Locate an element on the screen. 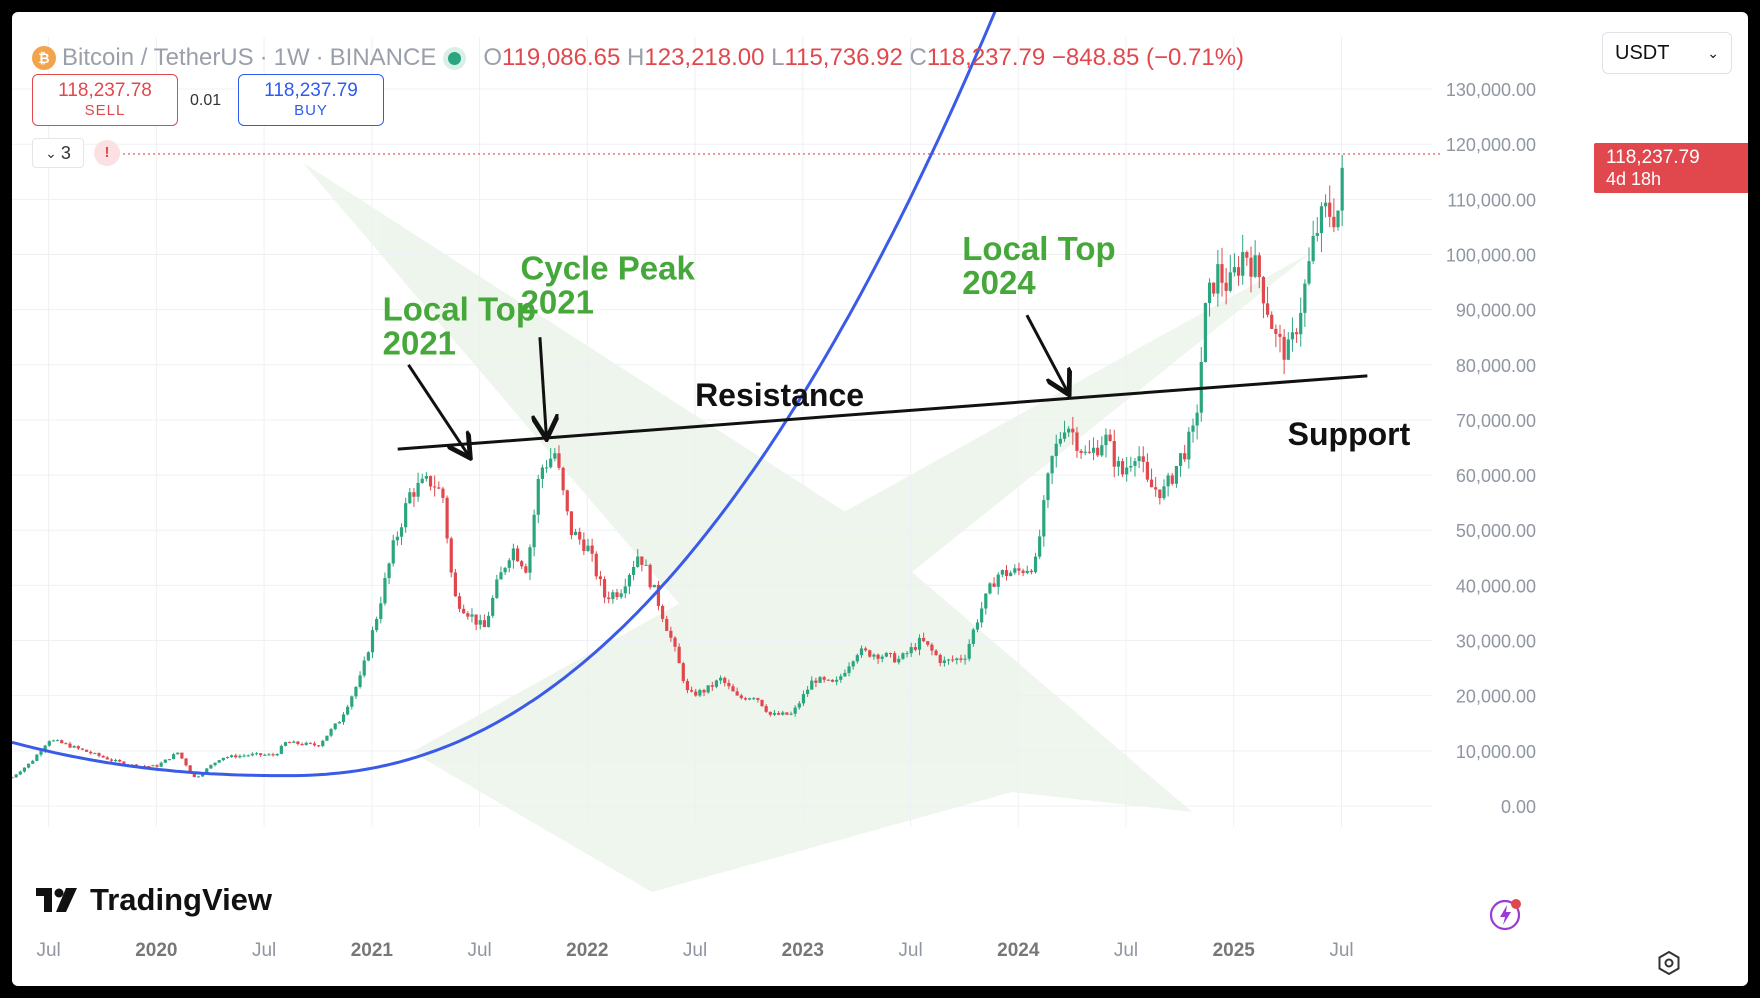 The image size is (1760, 998). logo-text: TradingView is located at coordinates (181, 899).